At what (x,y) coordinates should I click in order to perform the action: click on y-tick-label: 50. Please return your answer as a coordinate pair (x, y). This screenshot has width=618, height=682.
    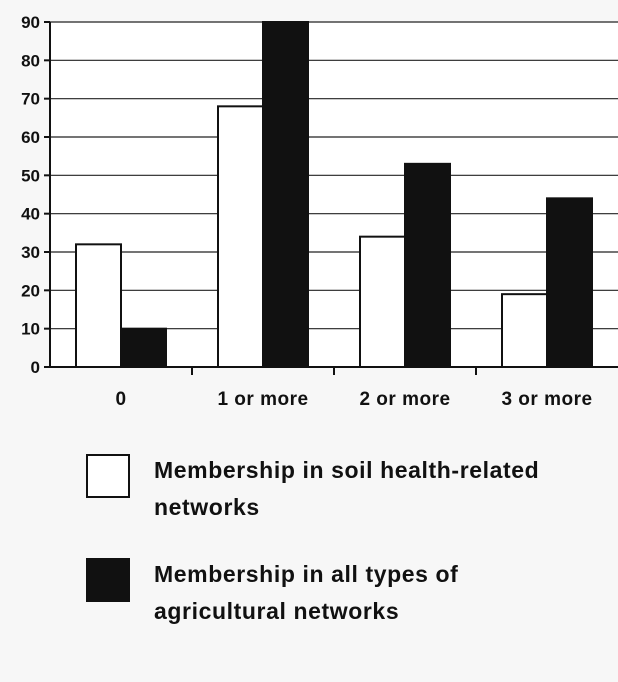
    Looking at the image, I should click on (30, 175).